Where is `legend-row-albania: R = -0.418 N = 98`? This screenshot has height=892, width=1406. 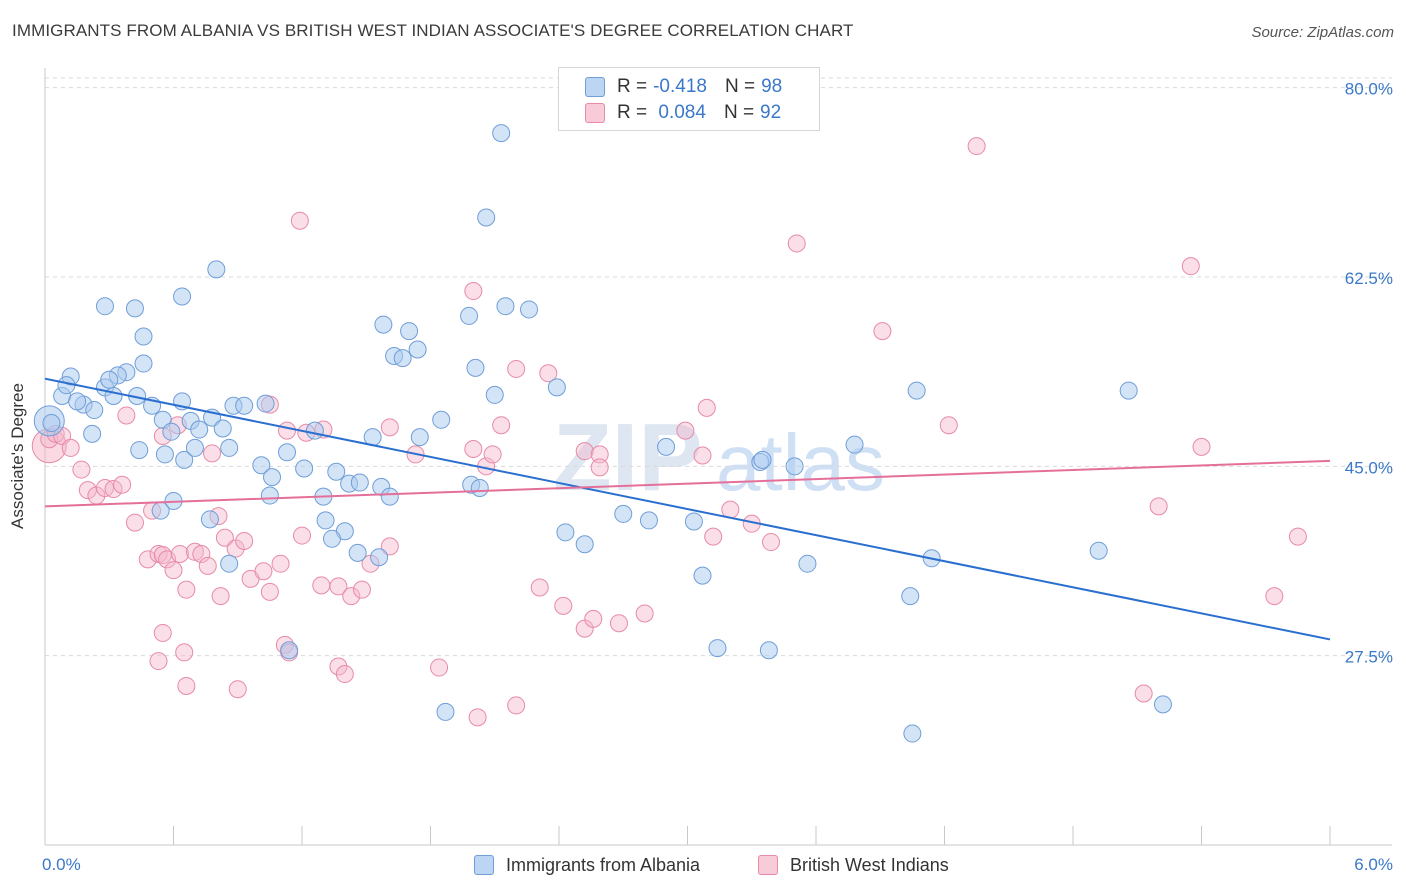
legend-row-albania: R = -0.418 N = 98 is located at coordinates (683, 87).